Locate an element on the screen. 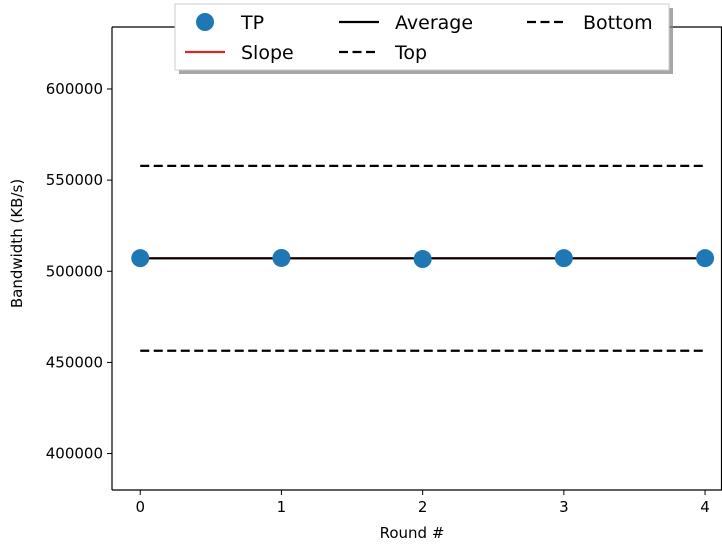 Image resolution: width=722 pixels, height=545 pixels. x-tick-label: 3 is located at coordinates (564, 507).